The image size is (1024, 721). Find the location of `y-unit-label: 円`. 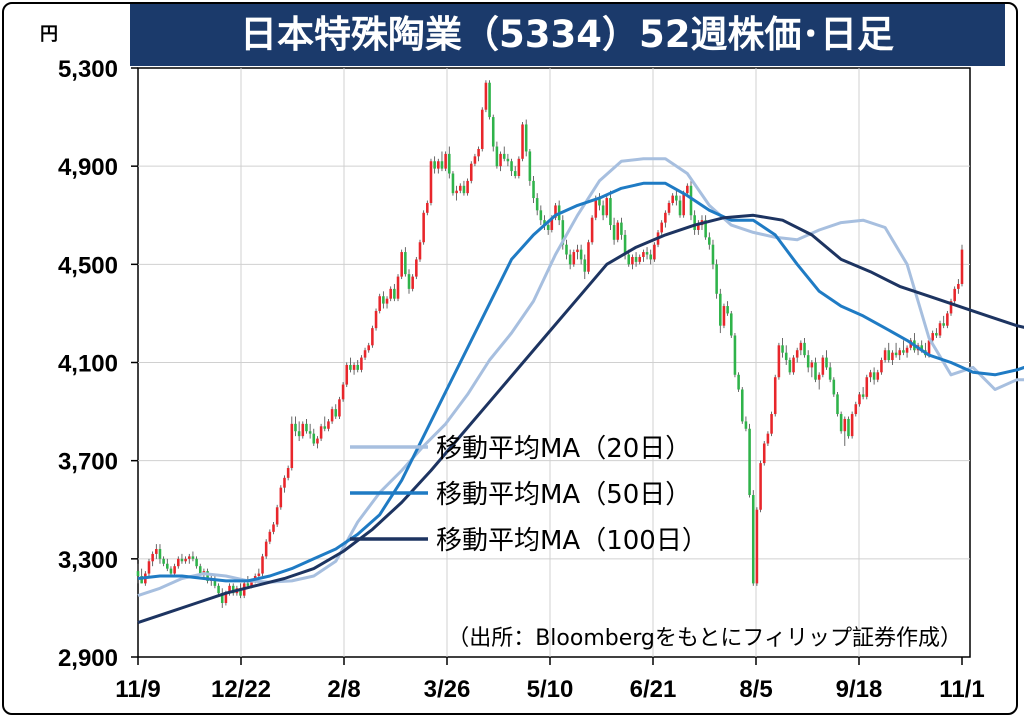

y-unit-label: 円 is located at coordinates (49, 34).